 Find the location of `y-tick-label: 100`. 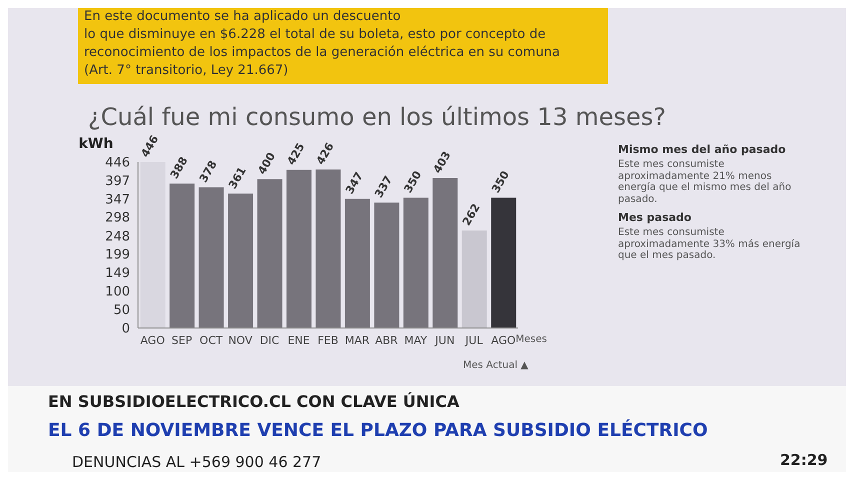

y-tick-label: 100 is located at coordinates (117, 292).